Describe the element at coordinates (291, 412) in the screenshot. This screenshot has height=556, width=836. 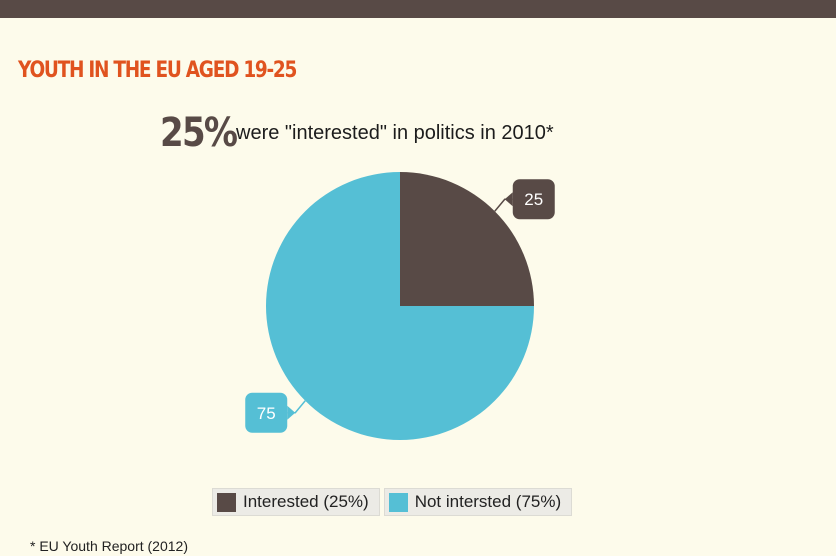
I see `callout-pointer-not-interested` at that location.